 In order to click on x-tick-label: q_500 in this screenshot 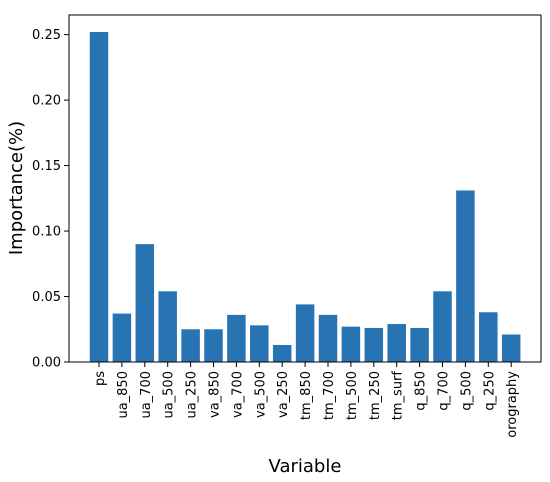, I will do `click(466, 391)`.